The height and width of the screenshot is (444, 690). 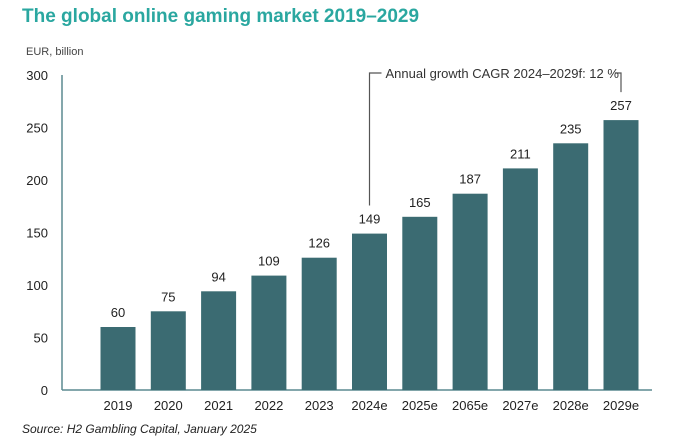 What do you see at coordinates (54, 52) in the screenshot?
I see `y-axis-unit-label: EUR, billion` at bounding box center [54, 52].